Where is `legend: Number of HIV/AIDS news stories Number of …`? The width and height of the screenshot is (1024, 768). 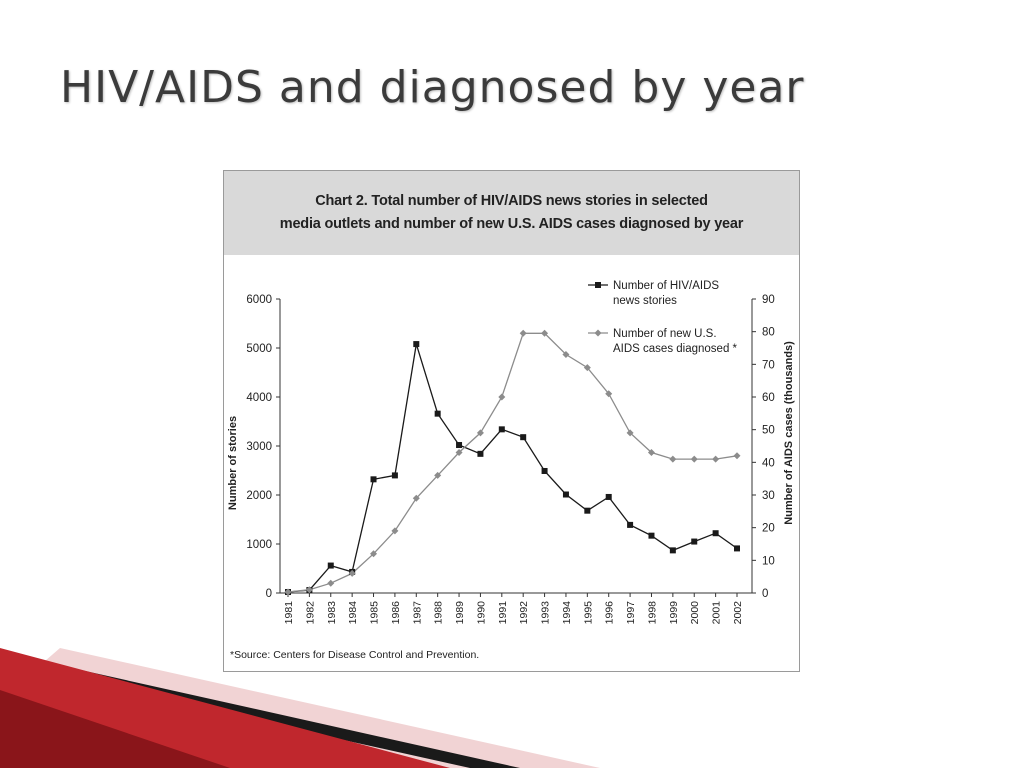 legend: Number of HIV/AIDS news stories Number of … is located at coordinates (663, 317).